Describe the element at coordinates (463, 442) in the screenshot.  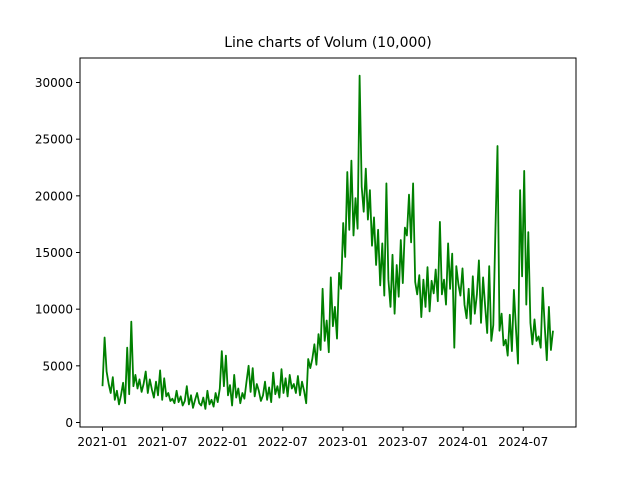
I see `svg-text: 2024-01` at that location.